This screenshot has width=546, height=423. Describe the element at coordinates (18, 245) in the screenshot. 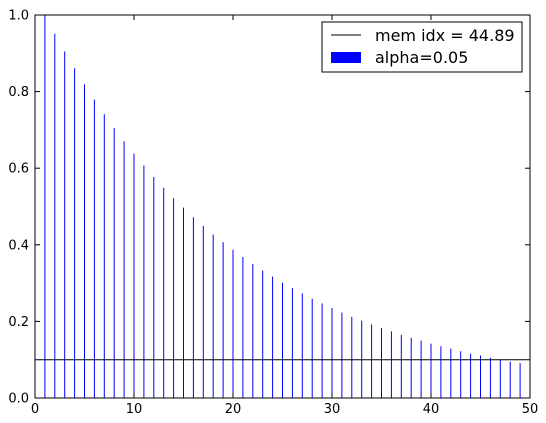

I see `y-tick-label: 0.4` at that location.